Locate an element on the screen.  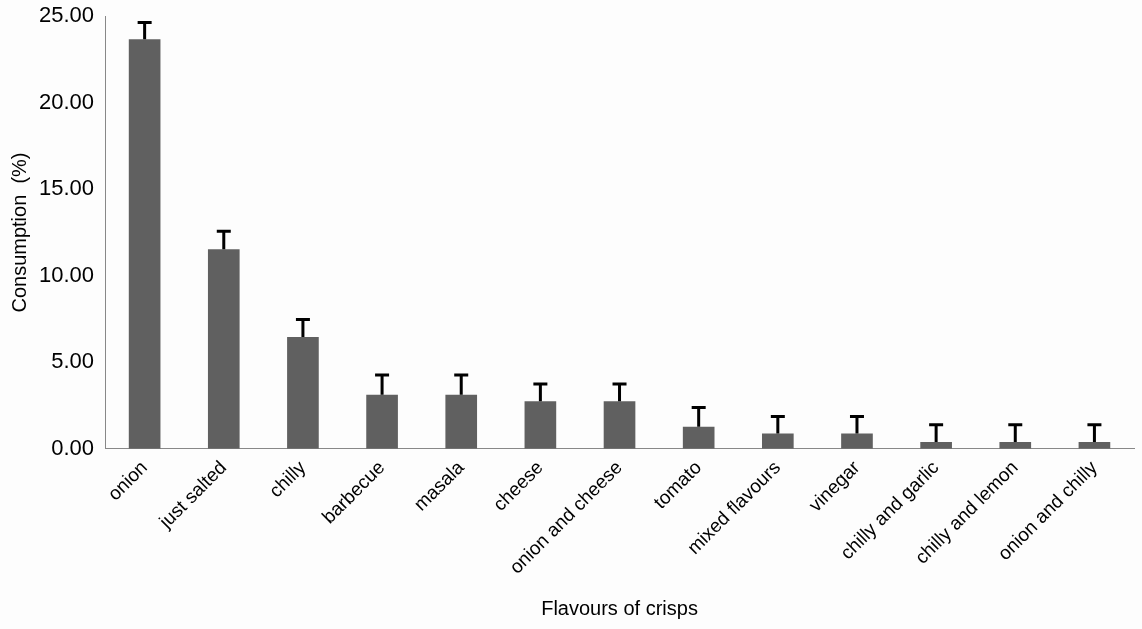
y-tick-label: 5.00 is located at coordinates (73, 361).